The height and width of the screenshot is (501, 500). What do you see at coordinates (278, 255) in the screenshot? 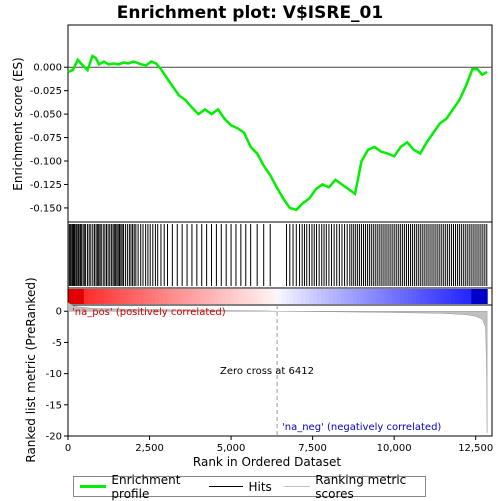
I see `hit-marks` at bounding box center [278, 255].